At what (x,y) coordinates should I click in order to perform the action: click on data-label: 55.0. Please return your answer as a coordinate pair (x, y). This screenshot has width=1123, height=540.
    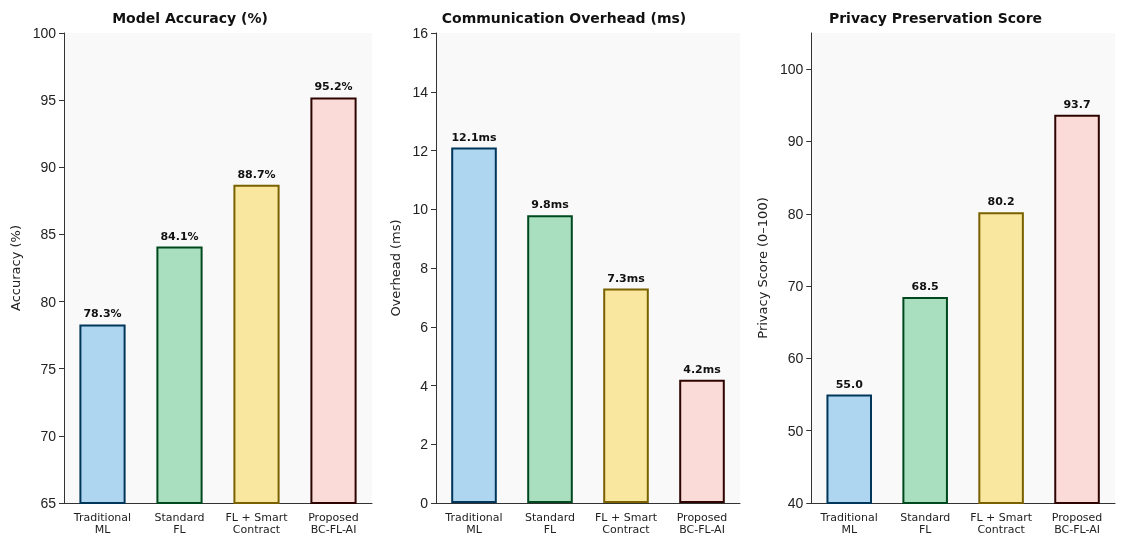
    Looking at the image, I should click on (849, 384).